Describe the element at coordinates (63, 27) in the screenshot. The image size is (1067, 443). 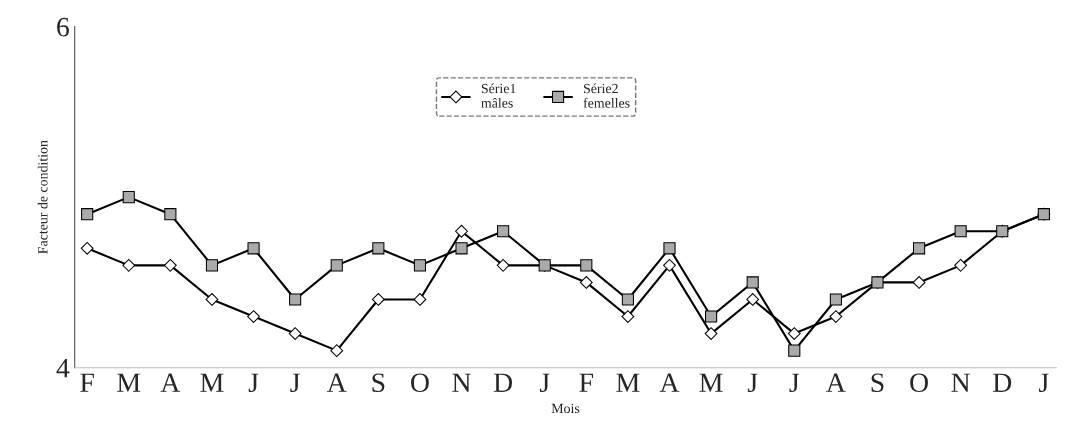
I see `y-tick-label: 6` at that location.